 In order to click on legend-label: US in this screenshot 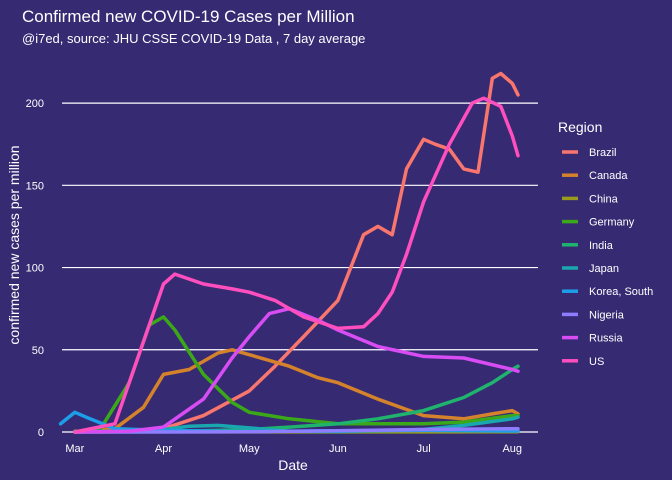, I will do `click(596, 362)`.